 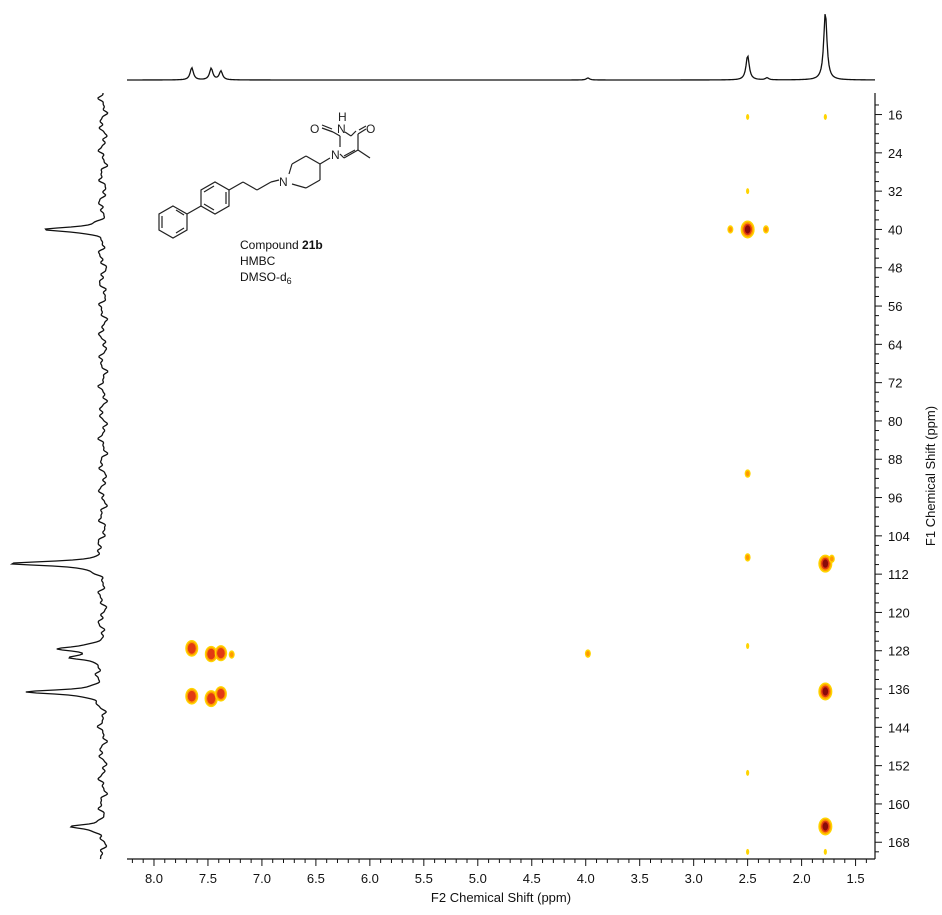 I want to click on y-tick-label: 104, so click(x=899, y=536).